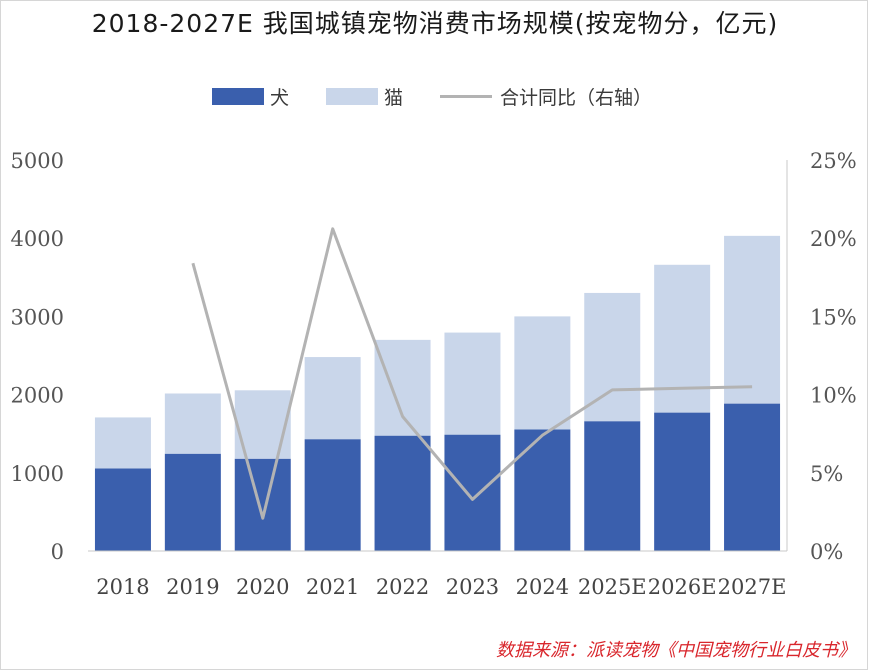 This screenshot has height=672, width=870. Describe the element at coordinates (37, 474) in the screenshot. I see `y-tick-label: 1000` at that location.